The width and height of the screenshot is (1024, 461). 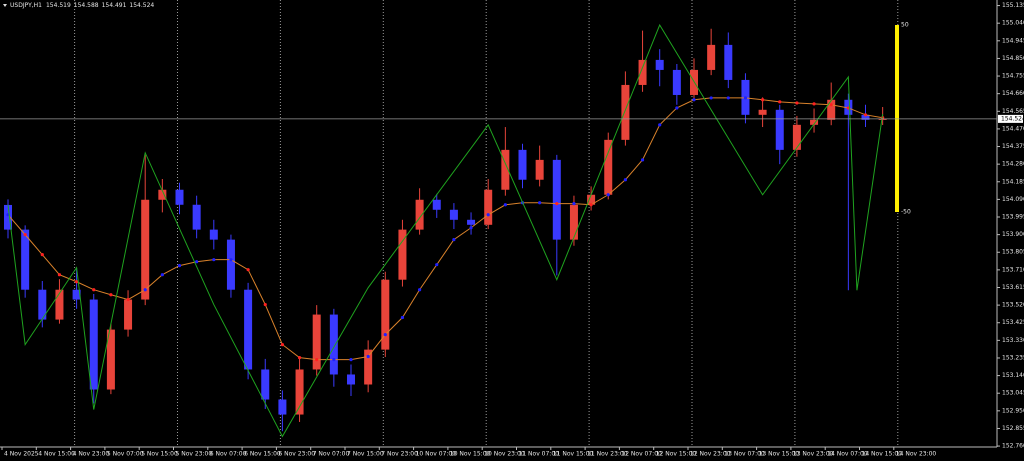 What do you see at coordinates (1013, 446) in the screenshot?
I see `y-tick-label: 152.760` at bounding box center [1013, 446].